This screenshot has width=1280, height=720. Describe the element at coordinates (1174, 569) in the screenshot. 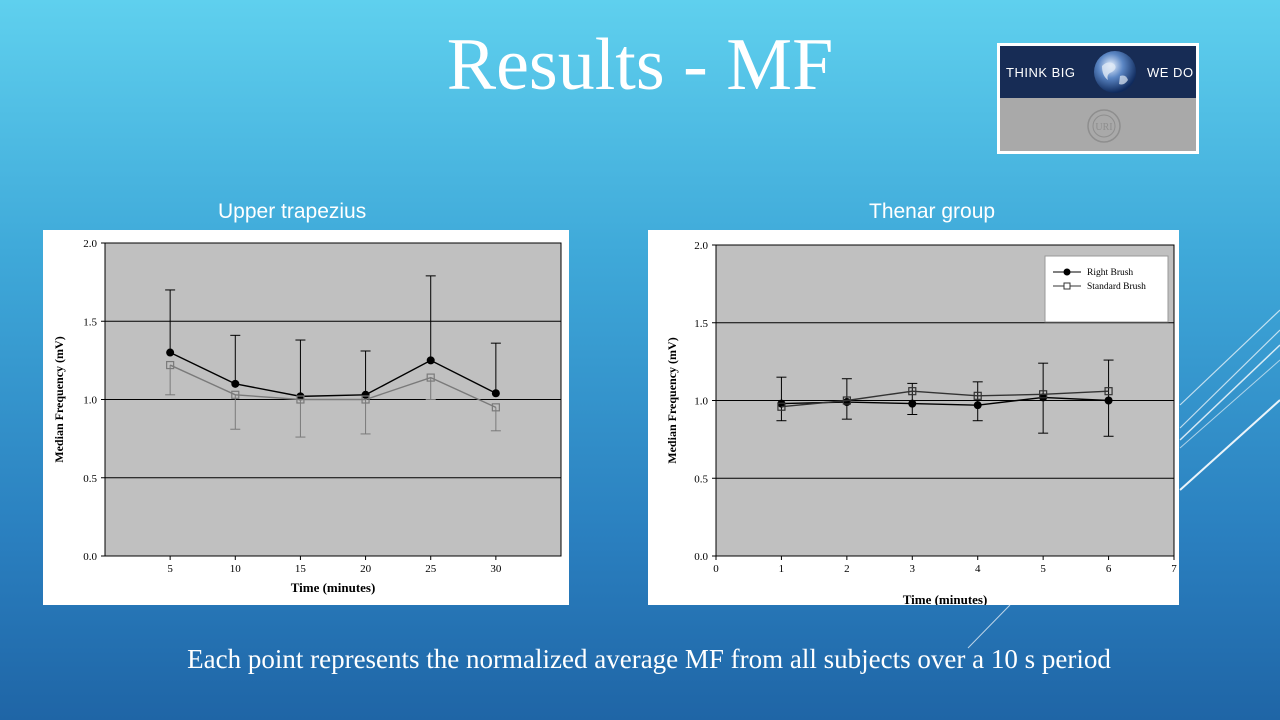

I see `x-tick-label: 7` at that location.